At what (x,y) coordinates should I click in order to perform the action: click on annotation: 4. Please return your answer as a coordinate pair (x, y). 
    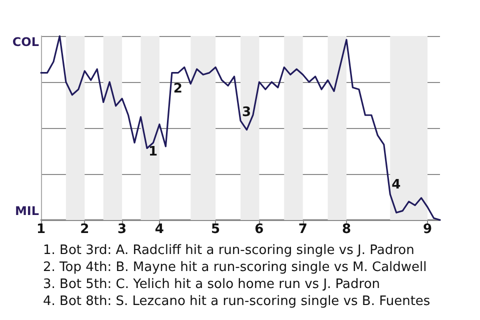
    Looking at the image, I should click on (396, 185).